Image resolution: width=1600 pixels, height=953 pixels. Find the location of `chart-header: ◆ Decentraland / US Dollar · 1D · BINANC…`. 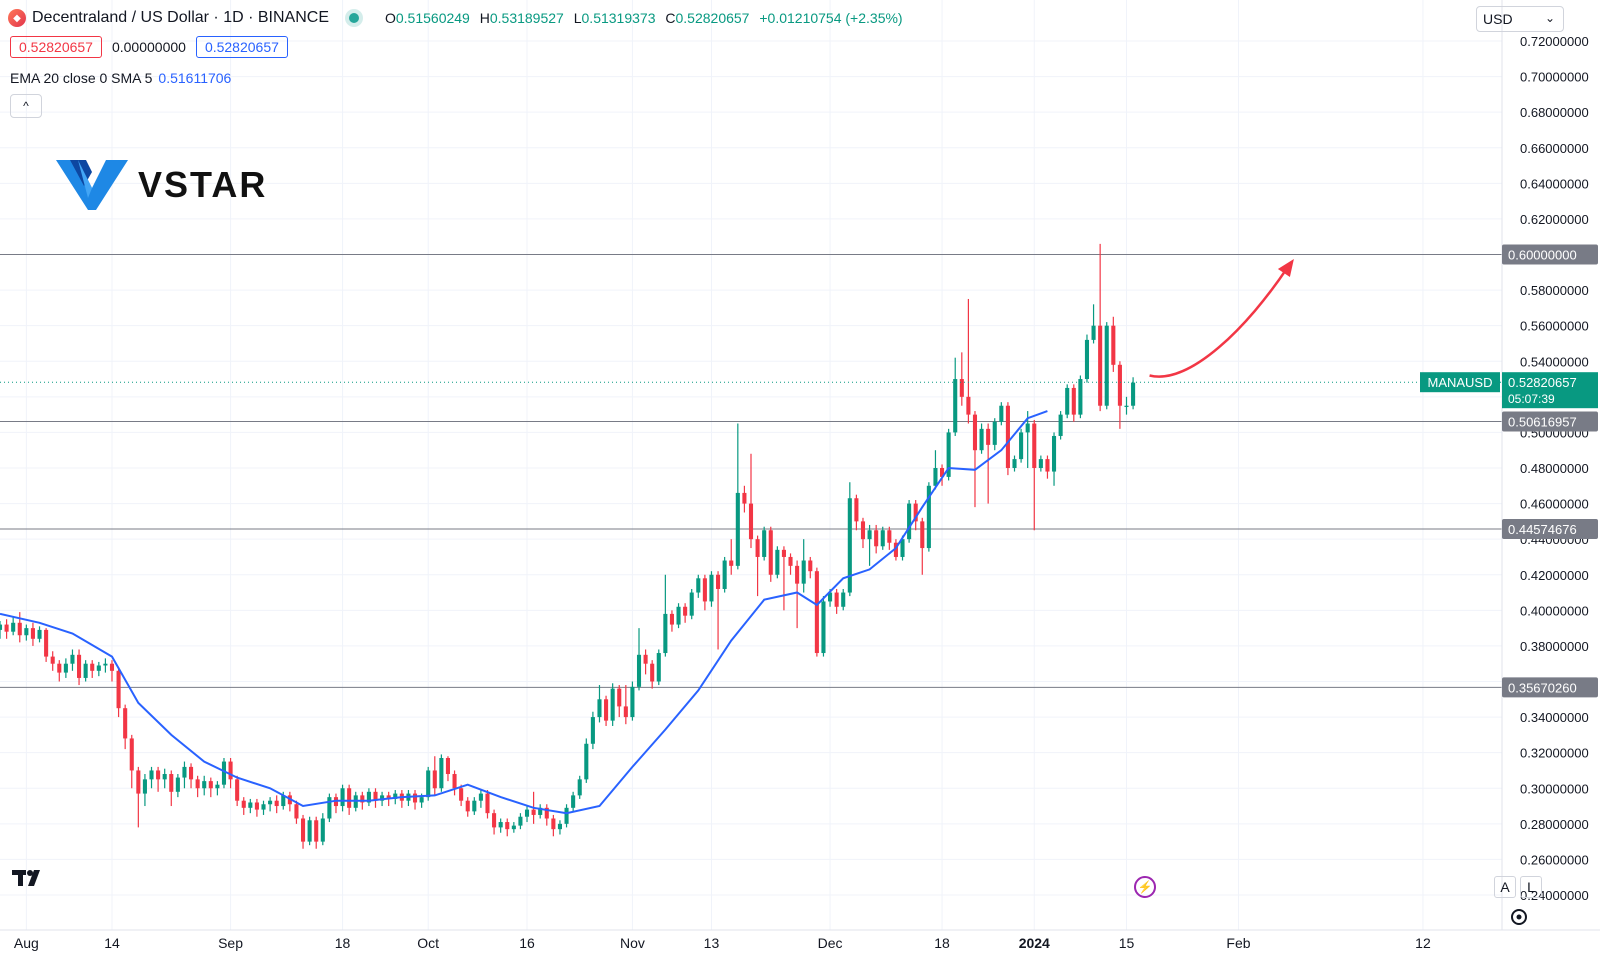

chart-header: ◆ Decentraland / US Dollar · 1D · BINANC… is located at coordinates (455, 18).